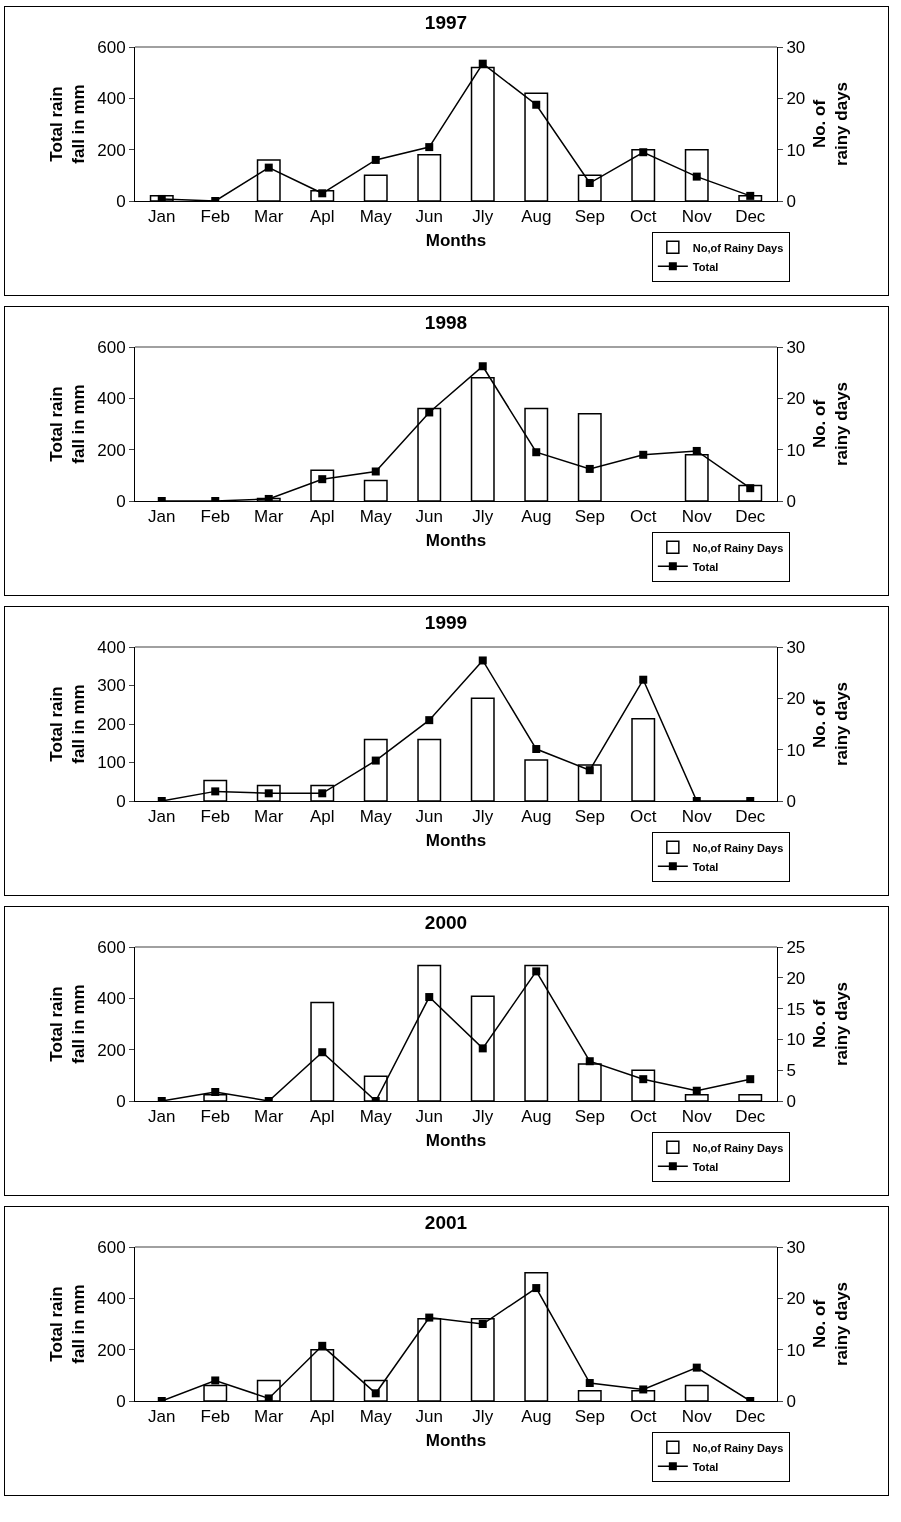  I want to click on chart-title: 2000, so click(446, 922).